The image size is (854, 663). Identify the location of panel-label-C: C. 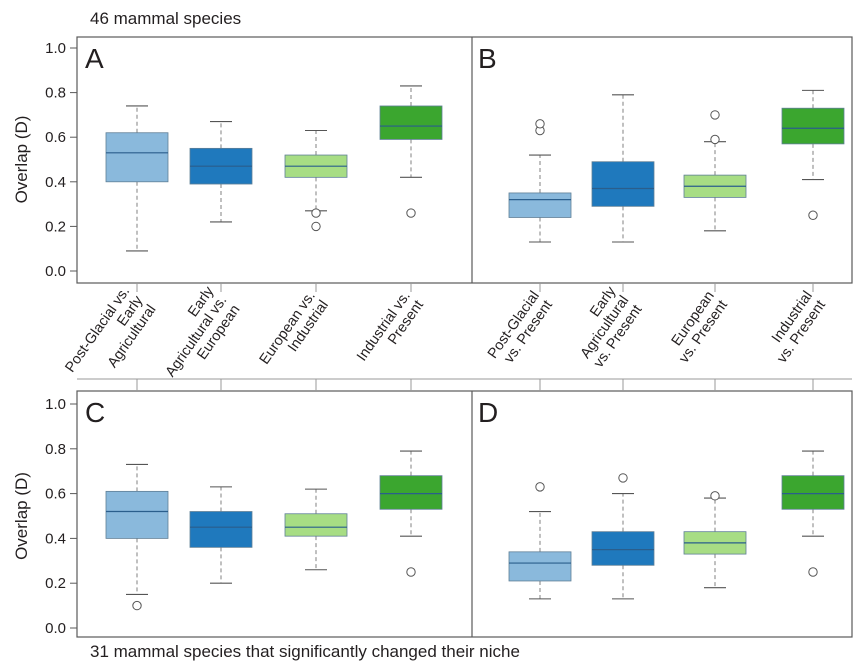
(95, 412).